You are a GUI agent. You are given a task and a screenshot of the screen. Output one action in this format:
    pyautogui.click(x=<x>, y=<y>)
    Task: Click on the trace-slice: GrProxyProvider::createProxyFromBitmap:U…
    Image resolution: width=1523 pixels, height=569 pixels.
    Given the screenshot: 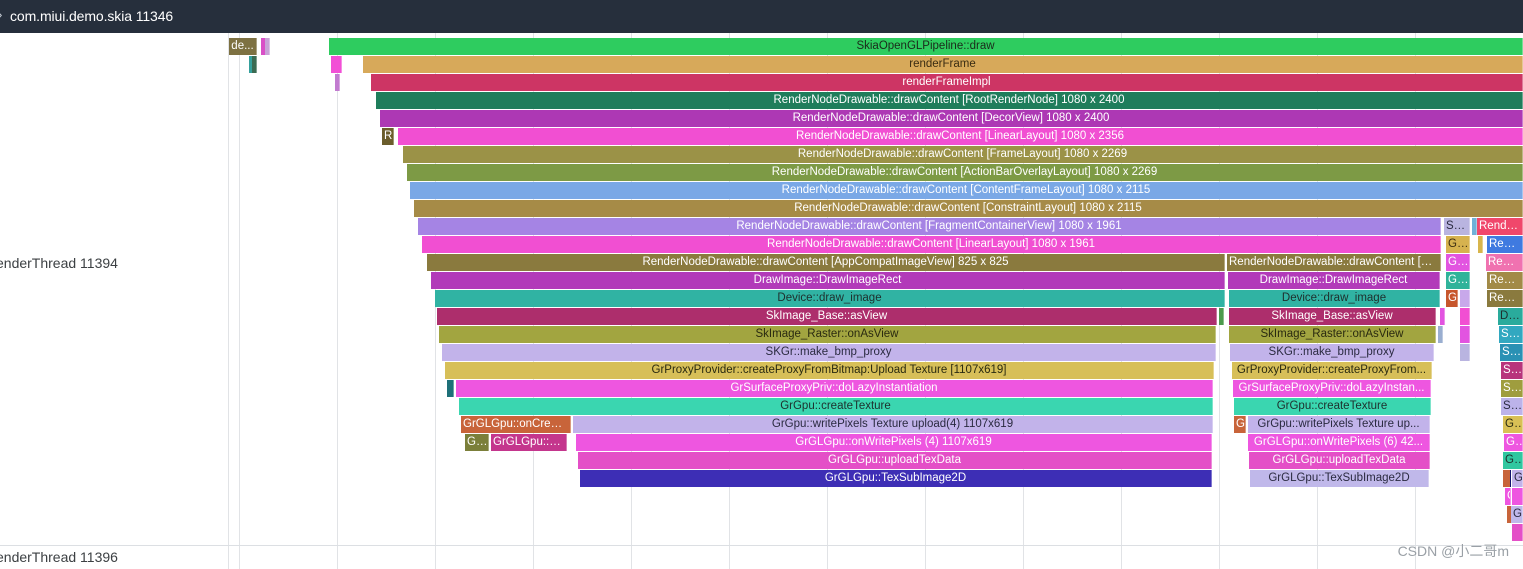 What is the action you would take?
    pyautogui.click(x=829, y=370)
    